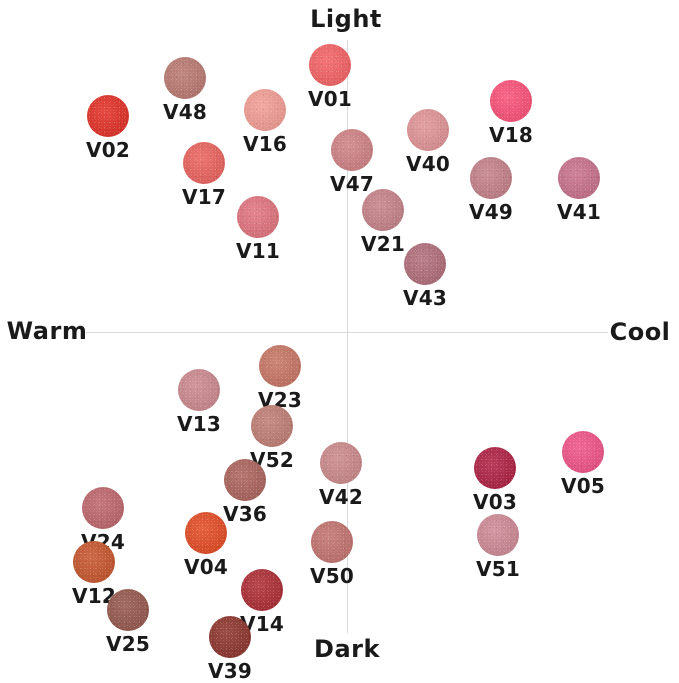 The width and height of the screenshot is (679, 683). Describe the element at coordinates (347, 649) in the screenshot. I see `axis-label-dark: Dark` at that location.